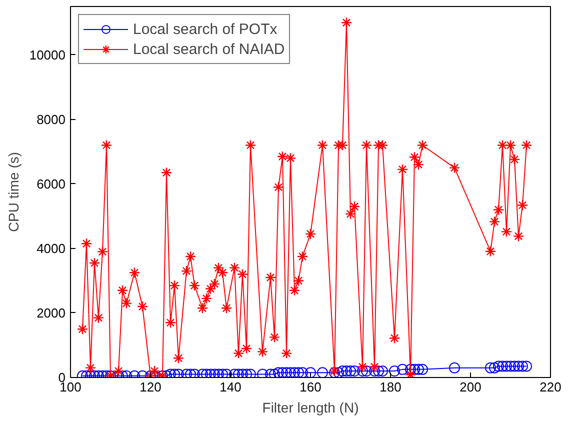 This screenshot has height=422, width=568. Describe the element at coordinates (310, 408) in the screenshot. I see `x-axis-title: Filter length (N)` at that location.